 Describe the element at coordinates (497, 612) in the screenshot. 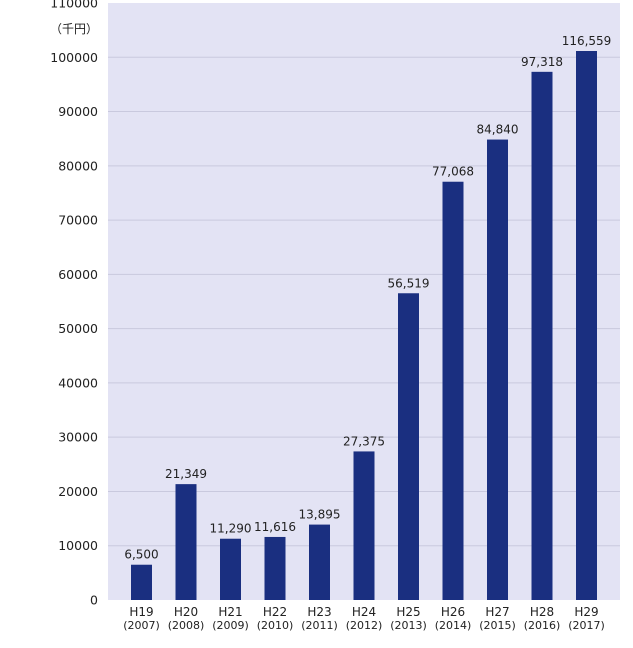

I see `x-tick-label: H27` at that location.